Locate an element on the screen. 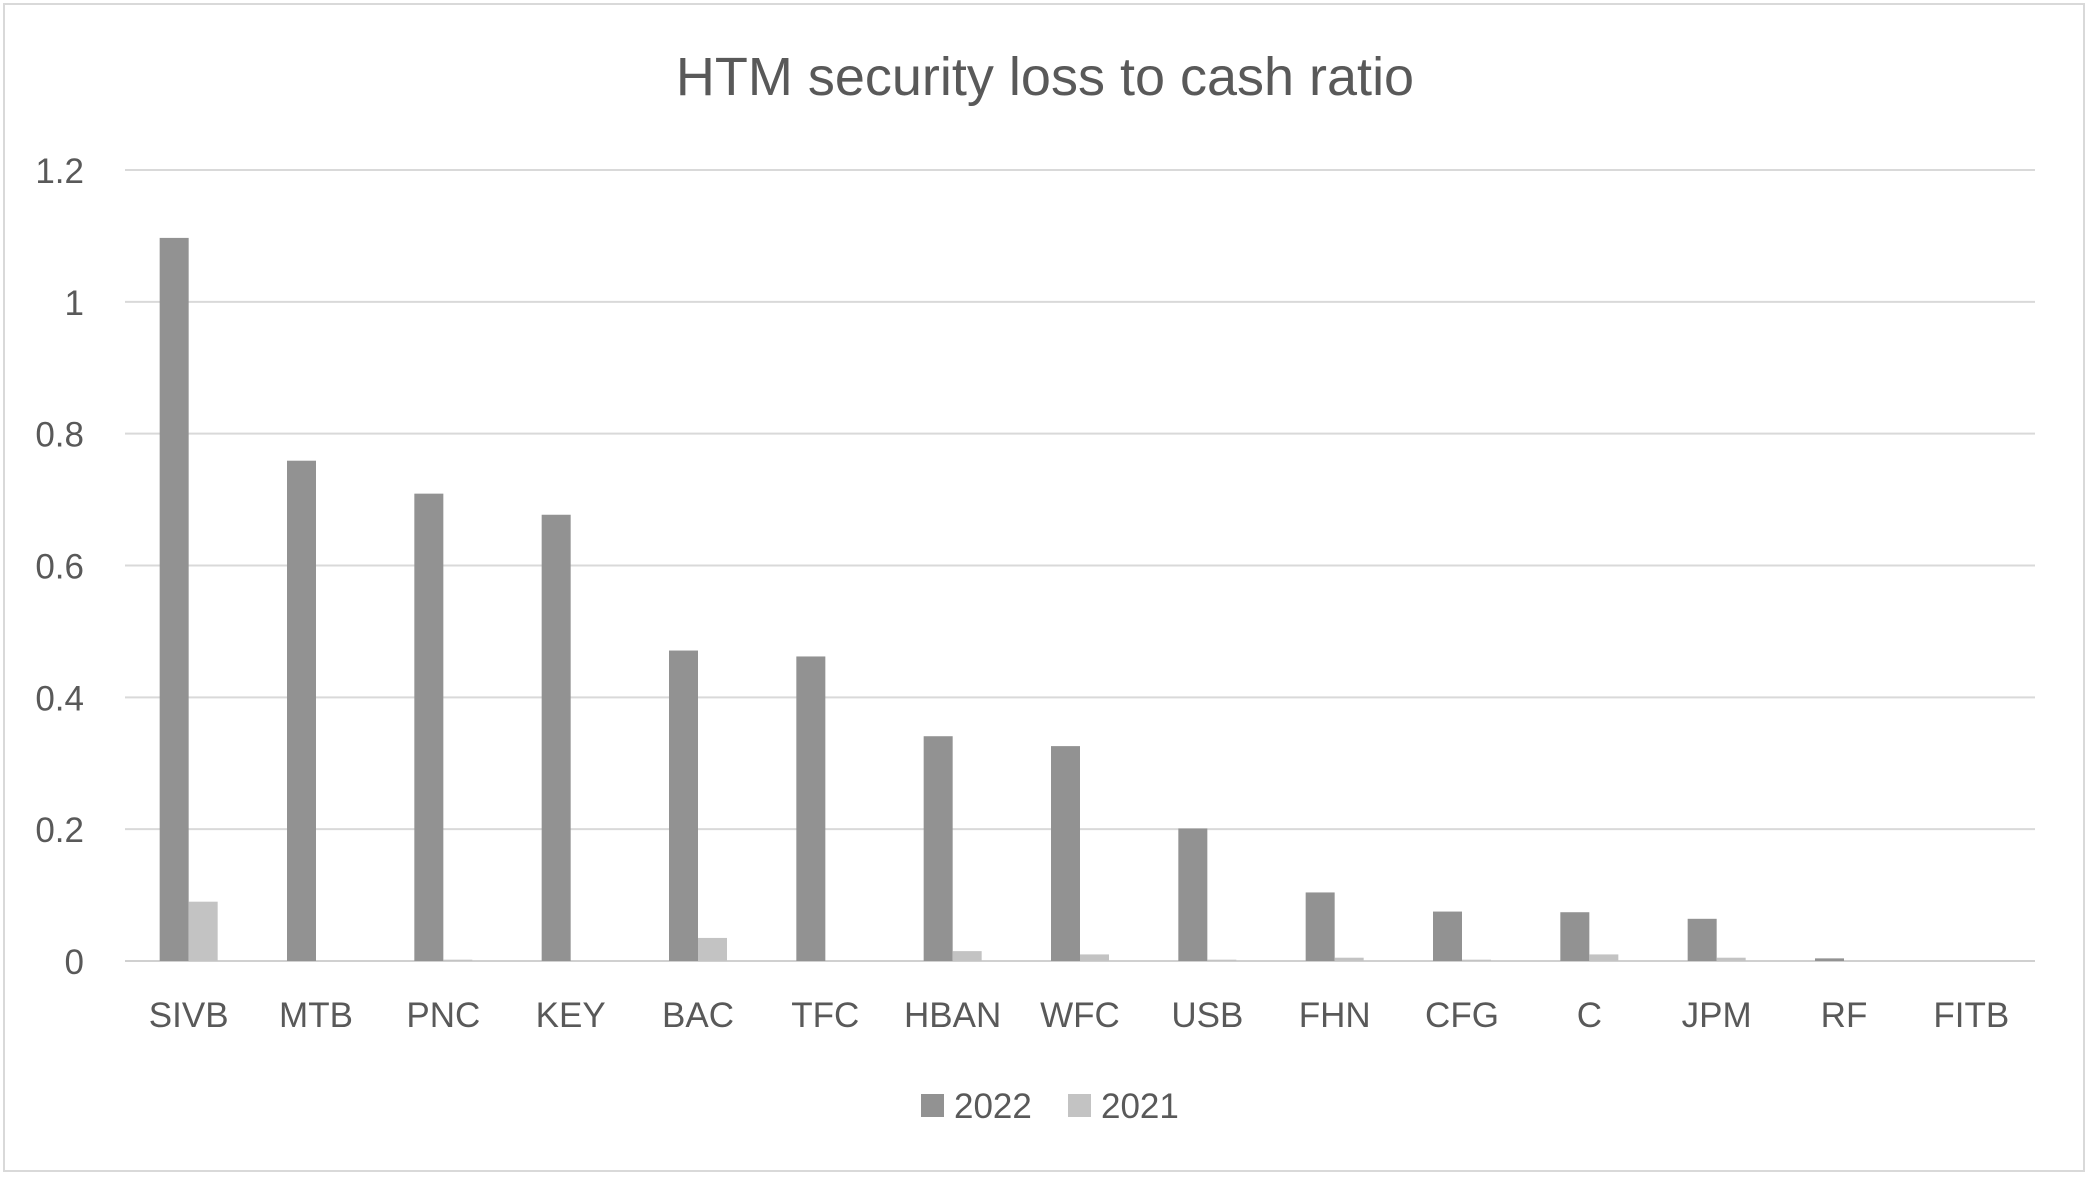 This screenshot has height=1177, width=2090. x-tick-label: WFC is located at coordinates (1080, 1015).